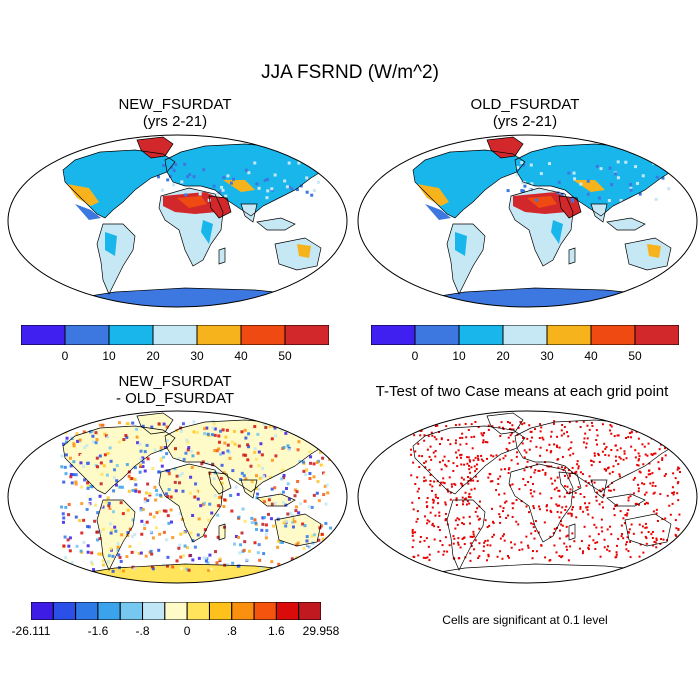 The image size is (700, 700). I want to click on colorbar-tick-label: 29.958, so click(321, 631).